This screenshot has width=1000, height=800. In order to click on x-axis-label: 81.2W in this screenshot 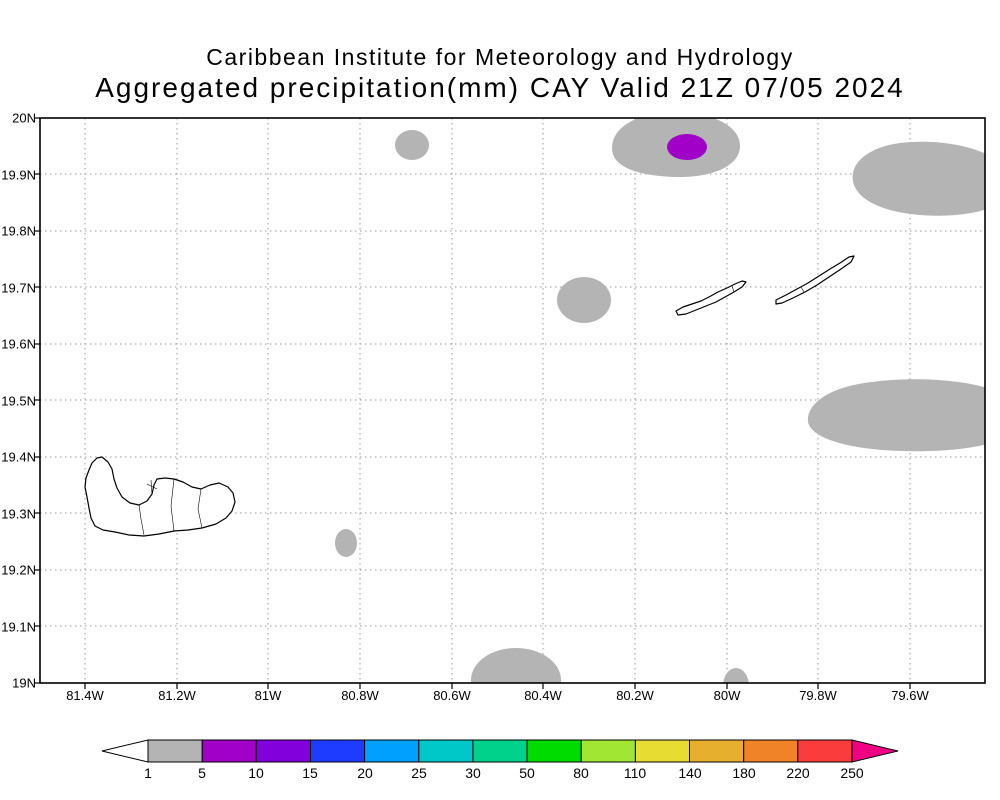, I will do `click(177, 695)`.